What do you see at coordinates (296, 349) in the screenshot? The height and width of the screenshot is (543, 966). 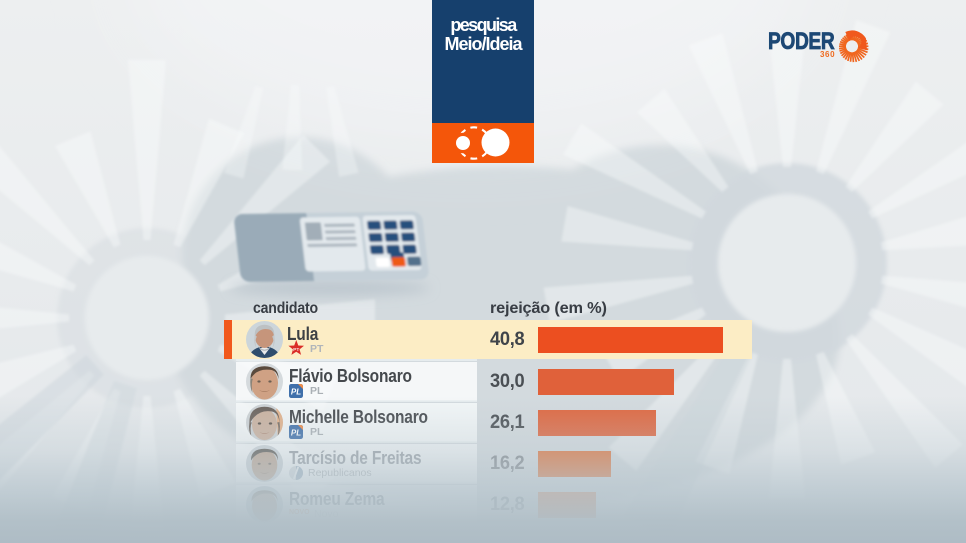 I see `svg-text: PT` at bounding box center [296, 349].